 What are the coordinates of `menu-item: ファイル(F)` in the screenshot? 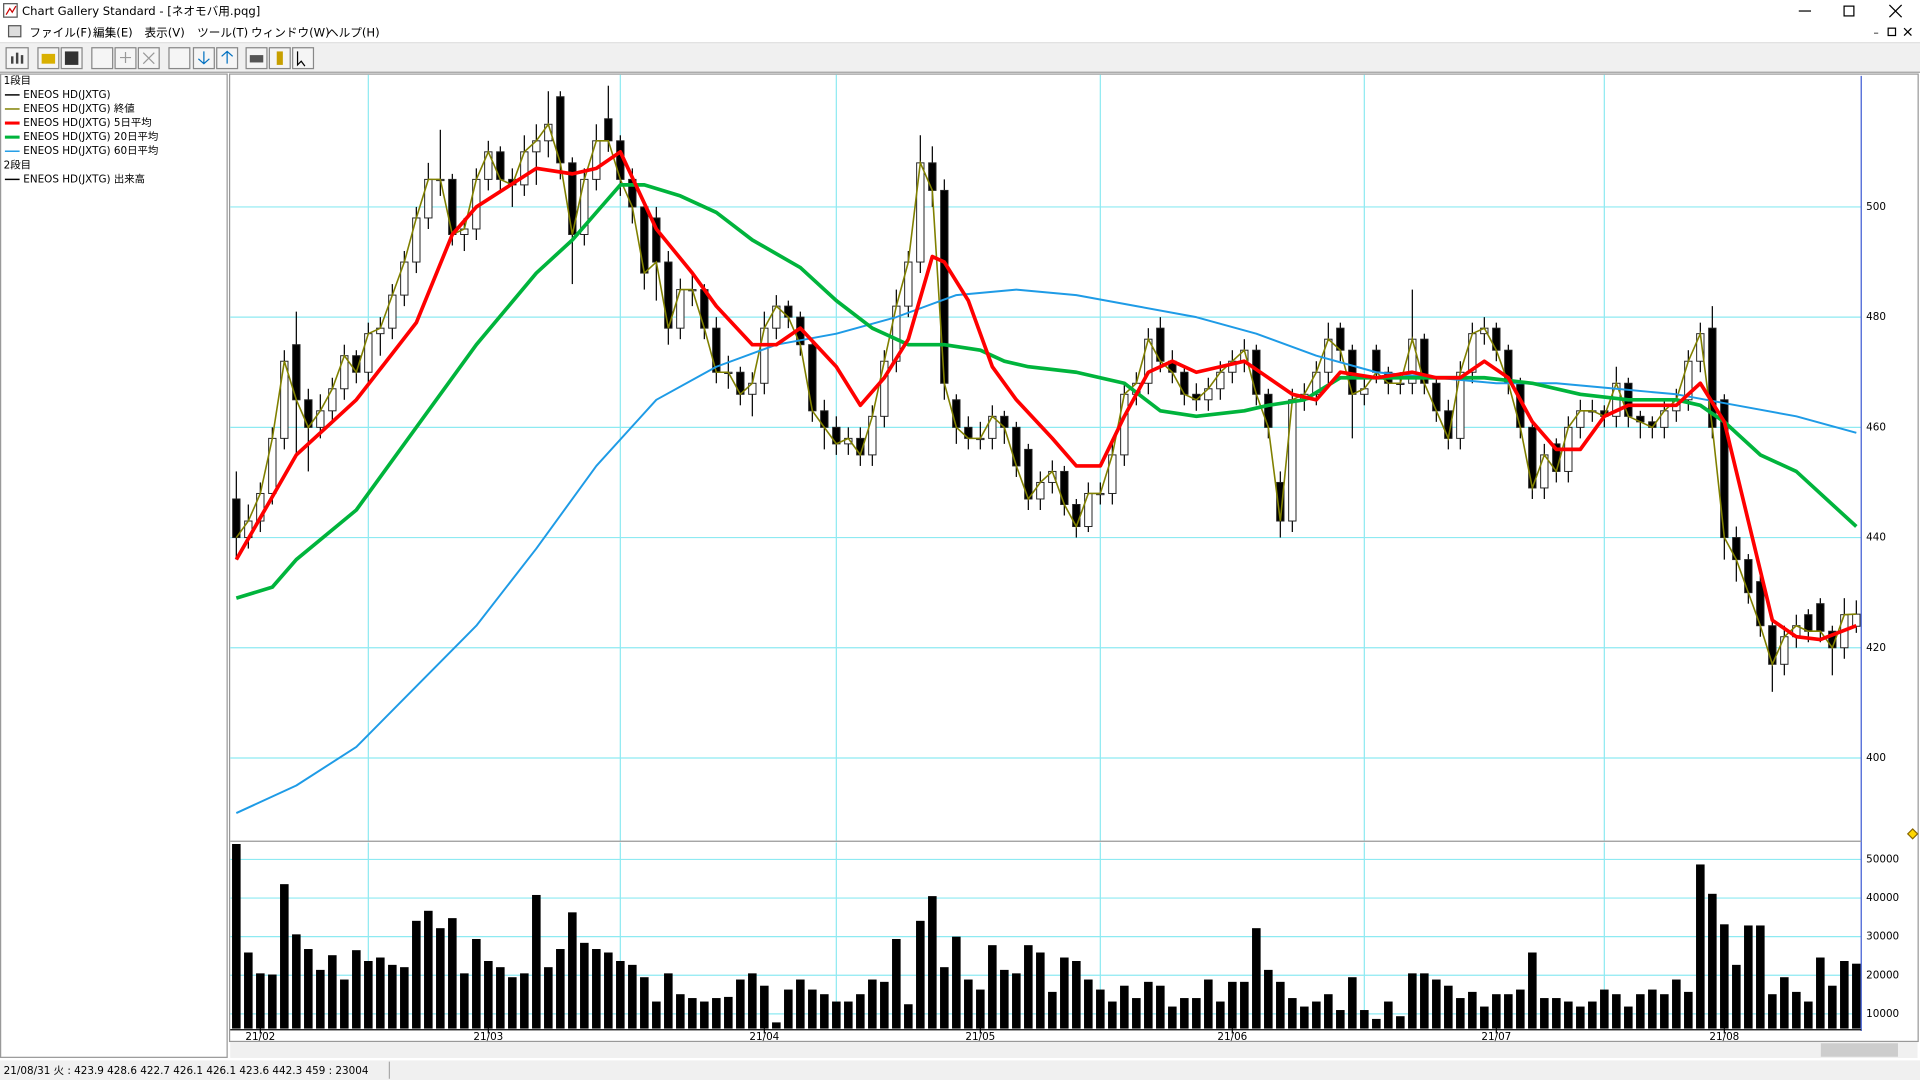 It's located at (60, 33).